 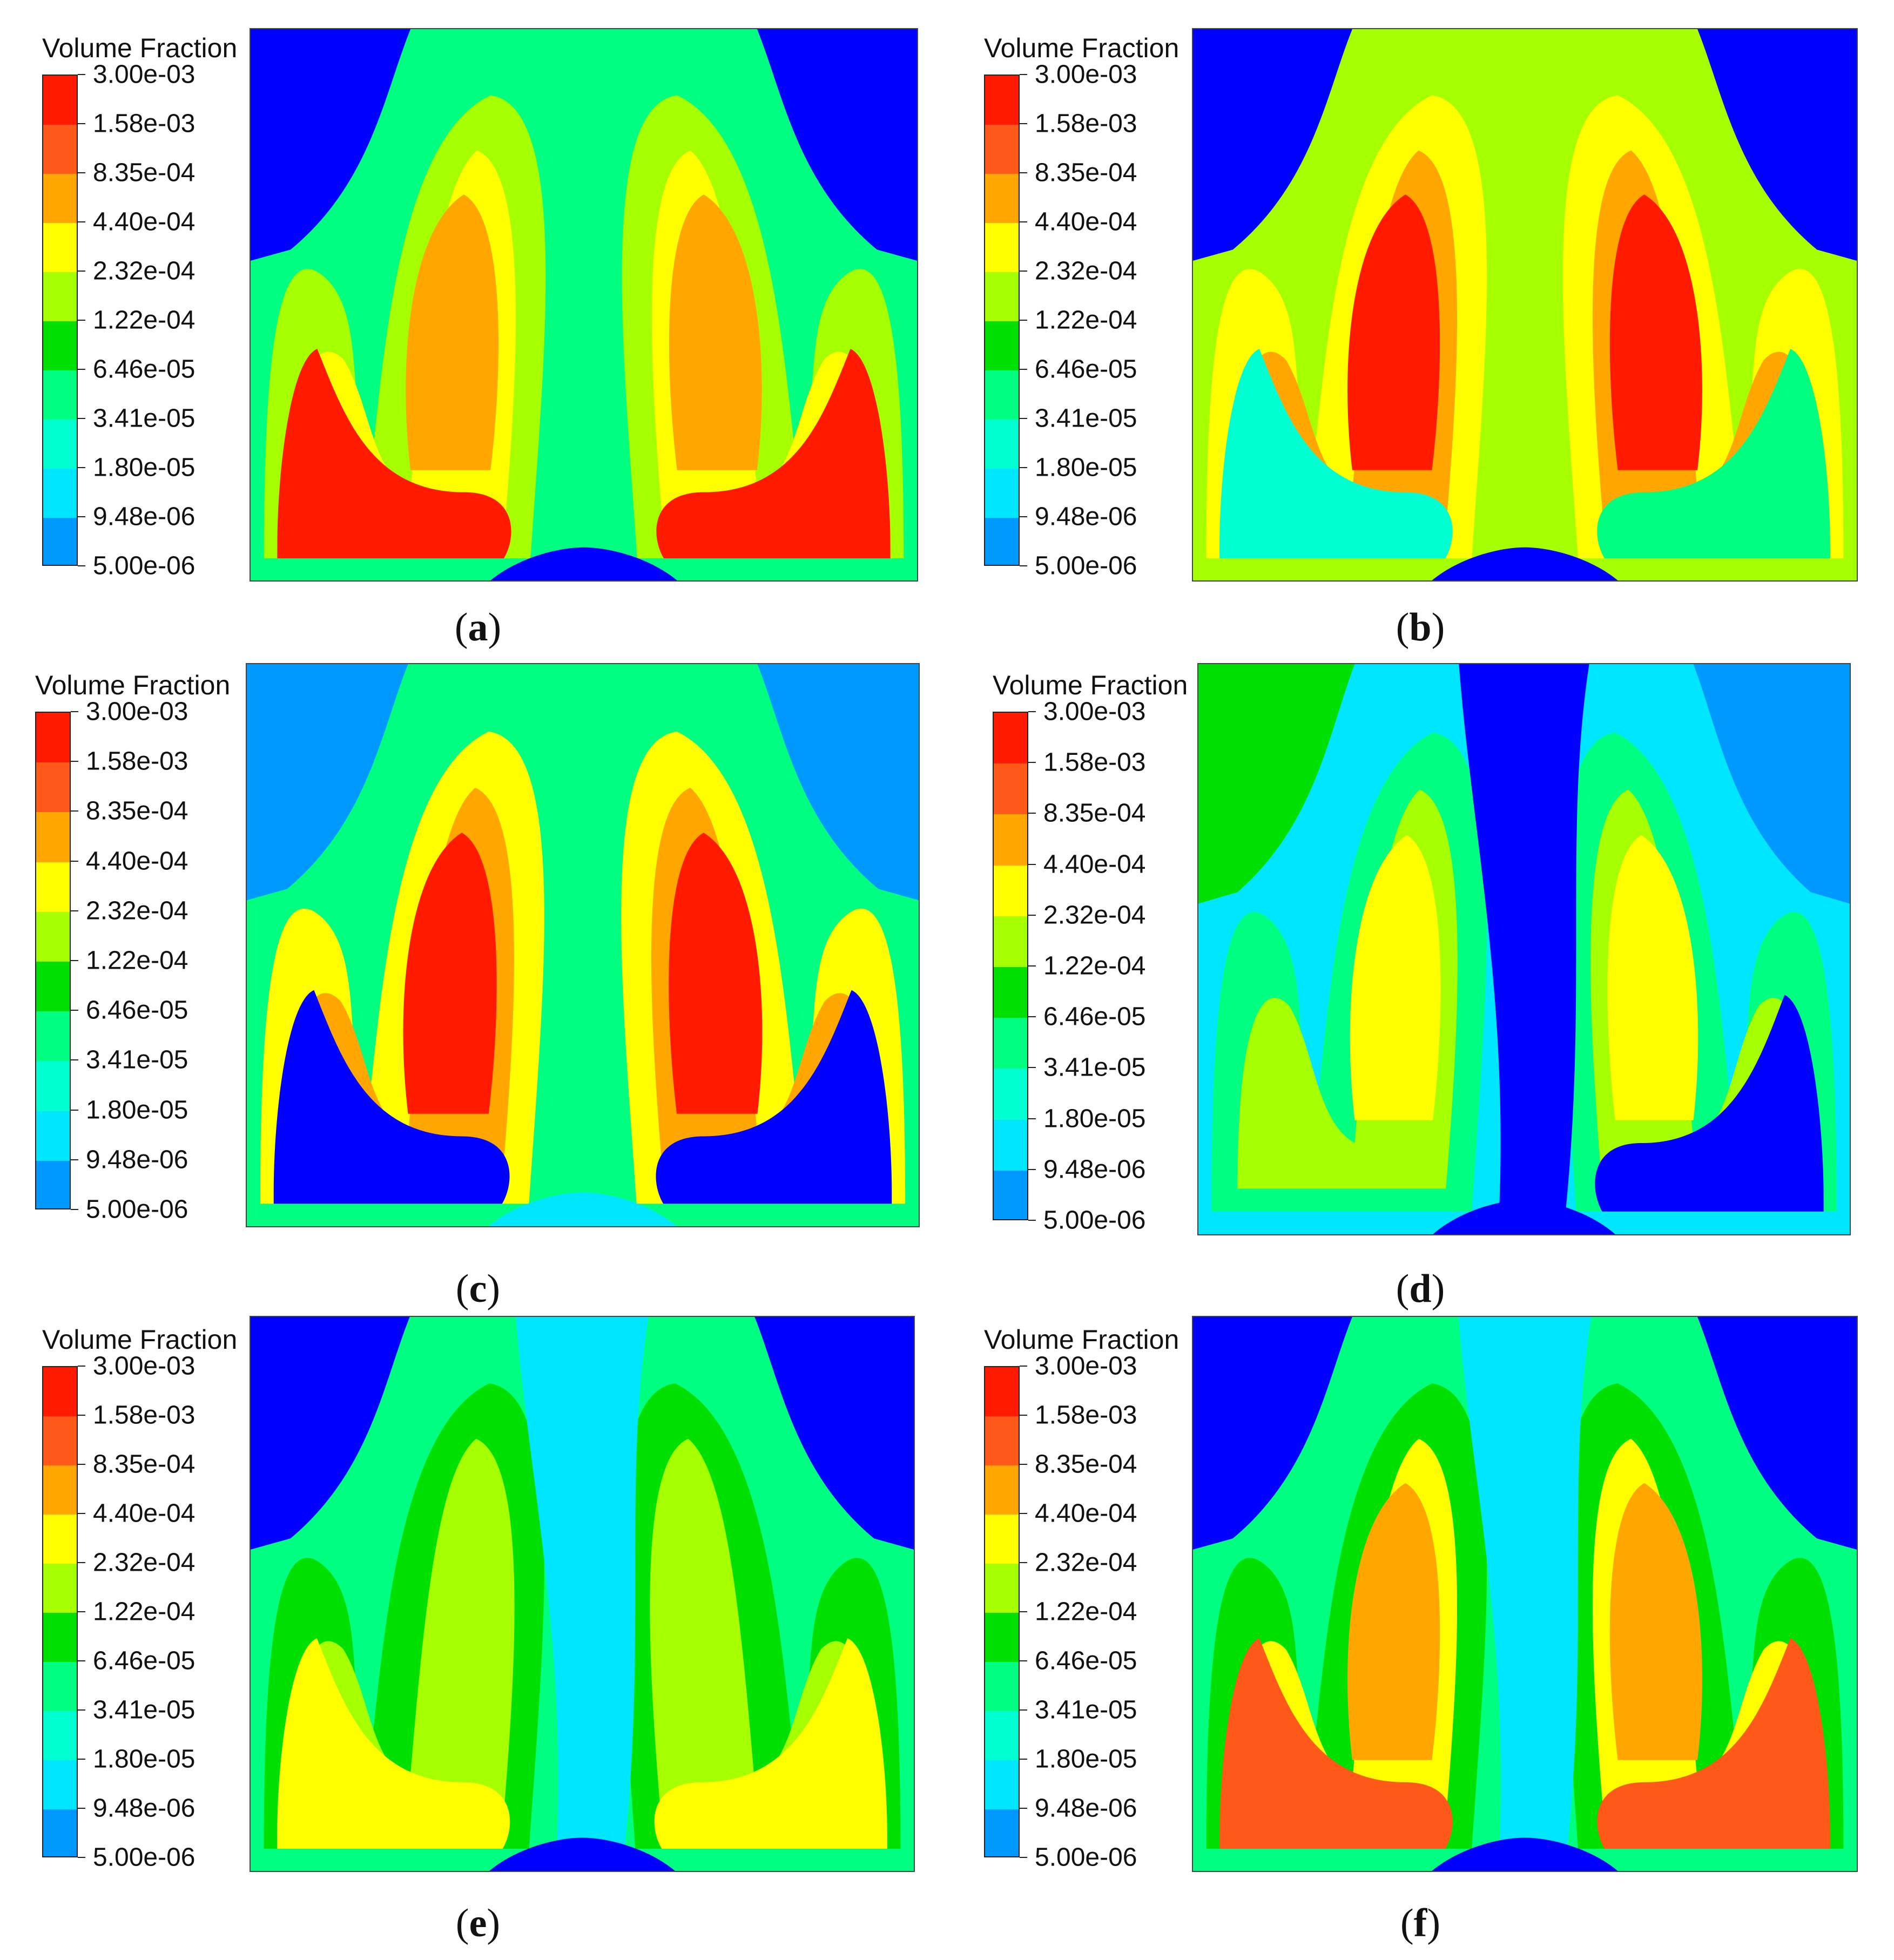 I want to click on contour-region-center-column, so click(x=582, y=1594).